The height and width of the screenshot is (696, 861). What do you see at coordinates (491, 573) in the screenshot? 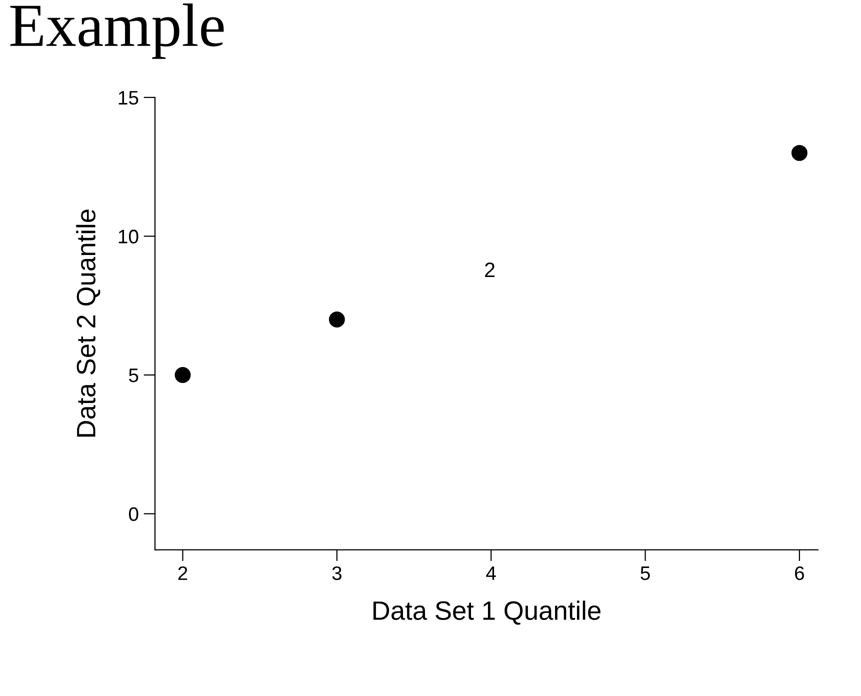
I see `x-tick-label: 4` at bounding box center [491, 573].